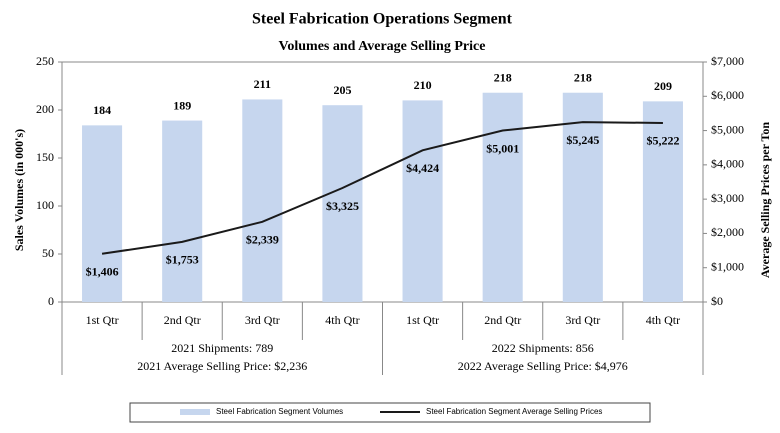  What do you see at coordinates (727, 129) in the screenshot?
I see `y2-tick-label: $5,000` at bounding box center [727, 129].